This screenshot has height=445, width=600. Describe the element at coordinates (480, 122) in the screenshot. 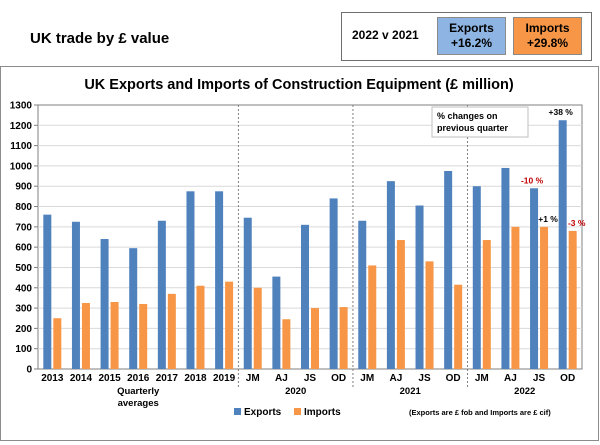

I see `annotation-box` at that location.